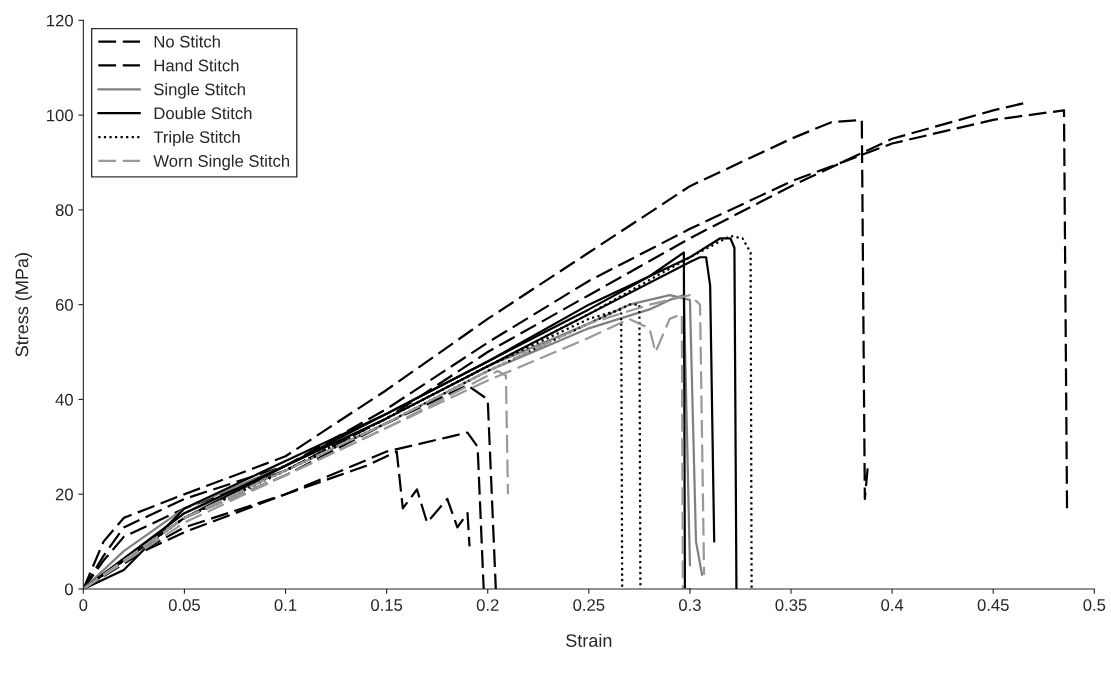 The height and width of the screenshot is (677, 1111). Describe the element at coordinates (196, 138) in the screenshot. I see `legend-label: Triple Stitch` at that location.